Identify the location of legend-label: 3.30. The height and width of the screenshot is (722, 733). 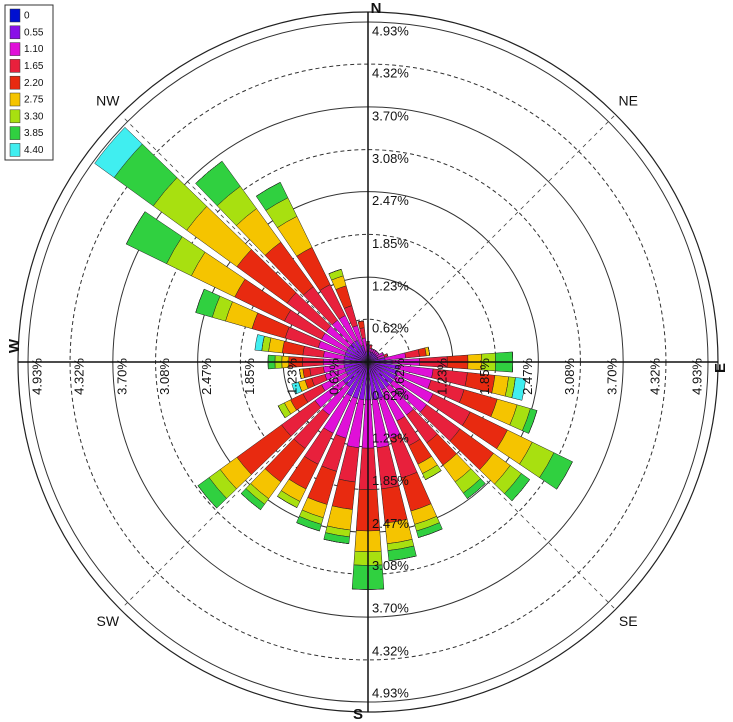
(34, 116).